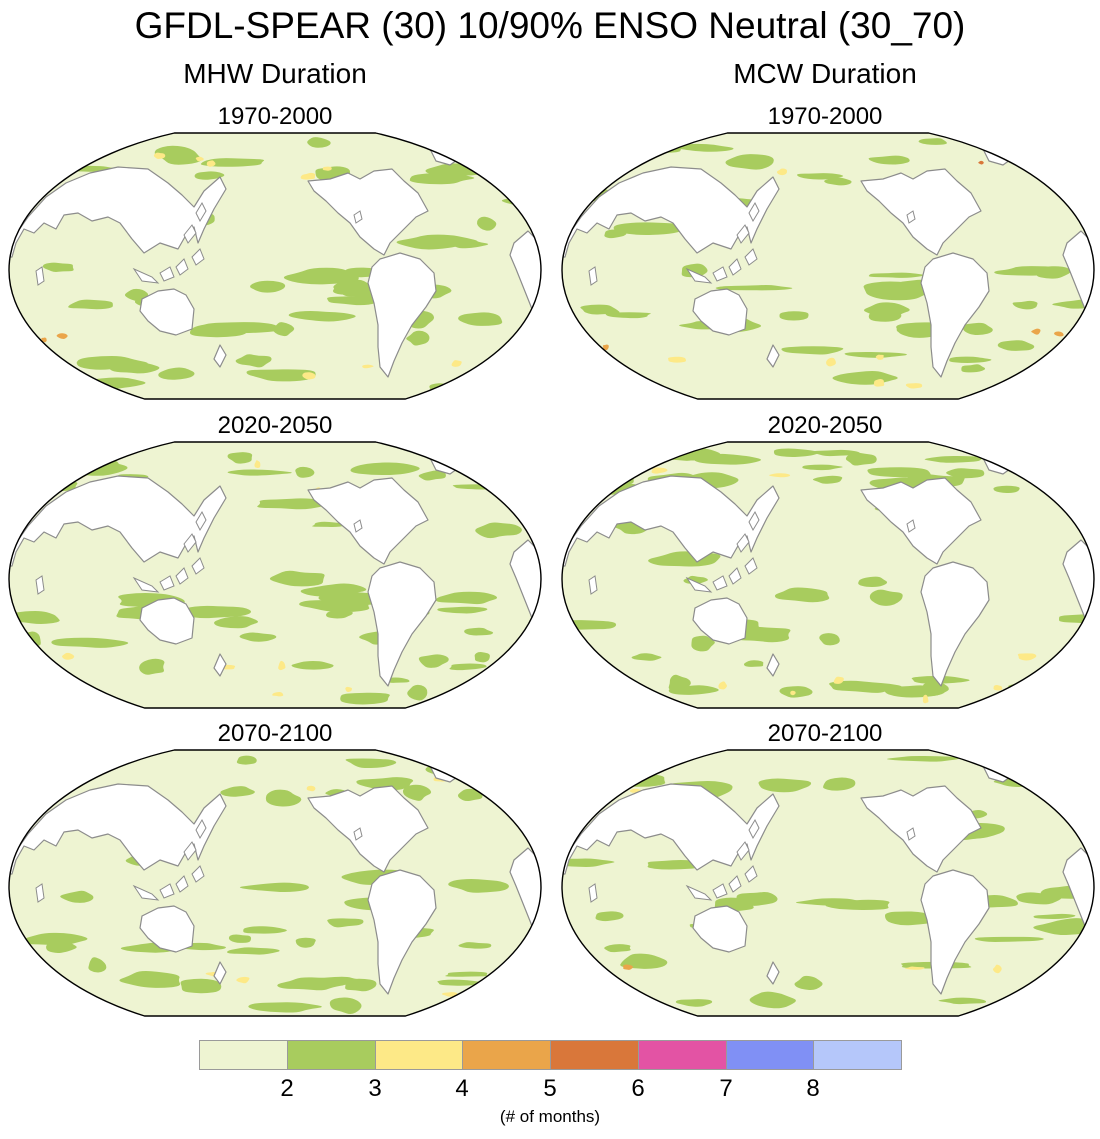 This screenshot has height=1139, width=1100. I want to click on panel-title-mhw-1970-2000: 1970-2000, so click(275, 116).